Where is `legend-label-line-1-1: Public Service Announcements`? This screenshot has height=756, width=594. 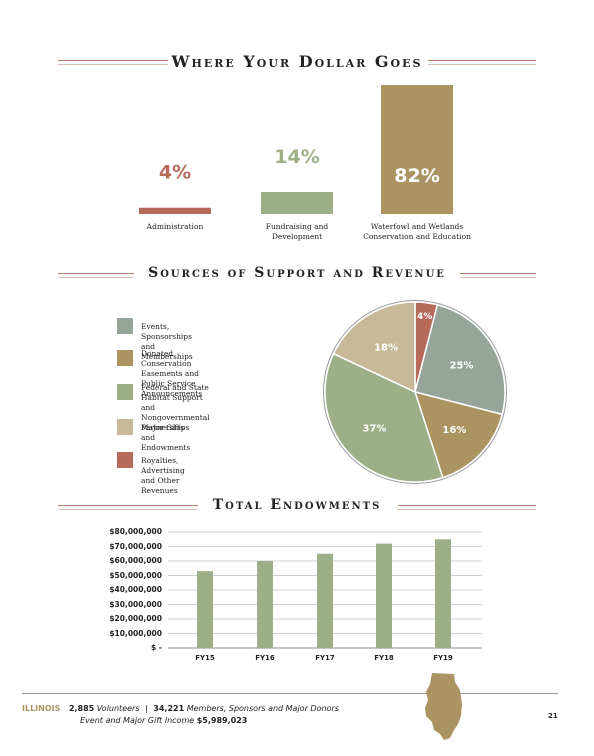
legend-label-line-1-1: Public Service Announcements is located at coordinates (172, 388).